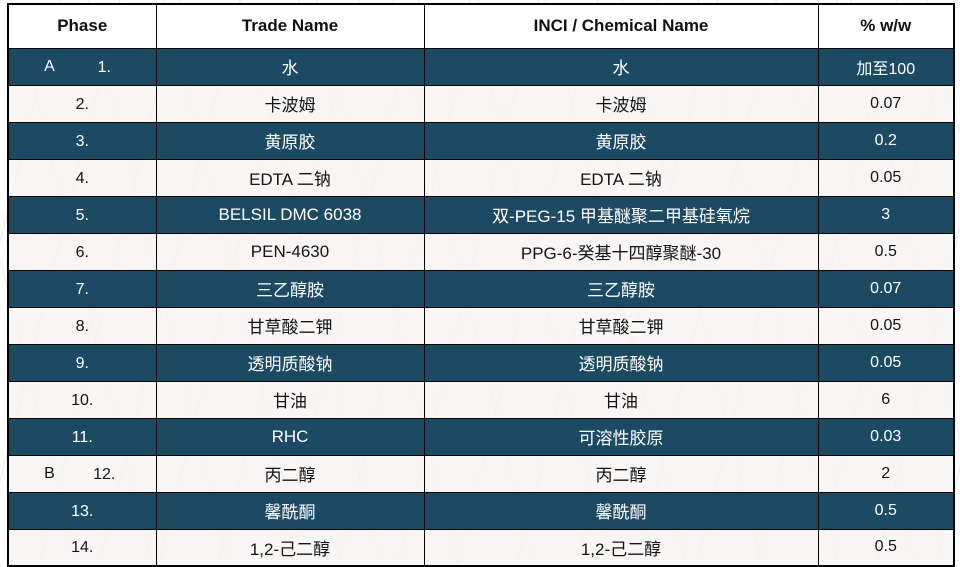  Describe the element at coordinates (290, 66) in the screenshot. I see `trade-name-cell: 水` at that location.